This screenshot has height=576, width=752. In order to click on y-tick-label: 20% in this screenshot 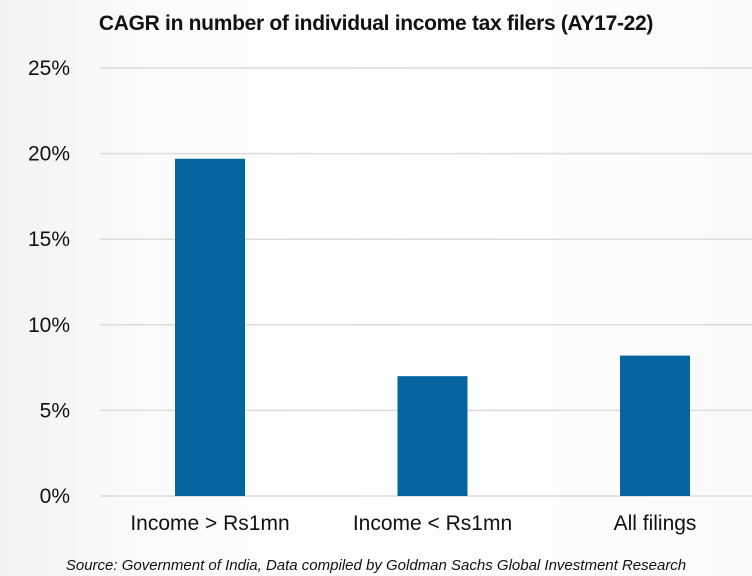, I will do `click(49, 154)`.